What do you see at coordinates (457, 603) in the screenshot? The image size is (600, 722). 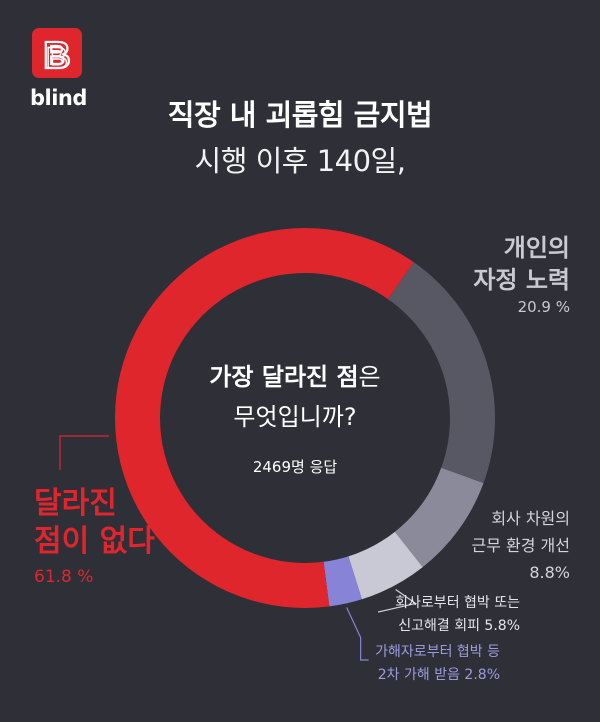 I see `label-report-line1: 회사로부터 협박 또는` at bounding box center [457, 603].